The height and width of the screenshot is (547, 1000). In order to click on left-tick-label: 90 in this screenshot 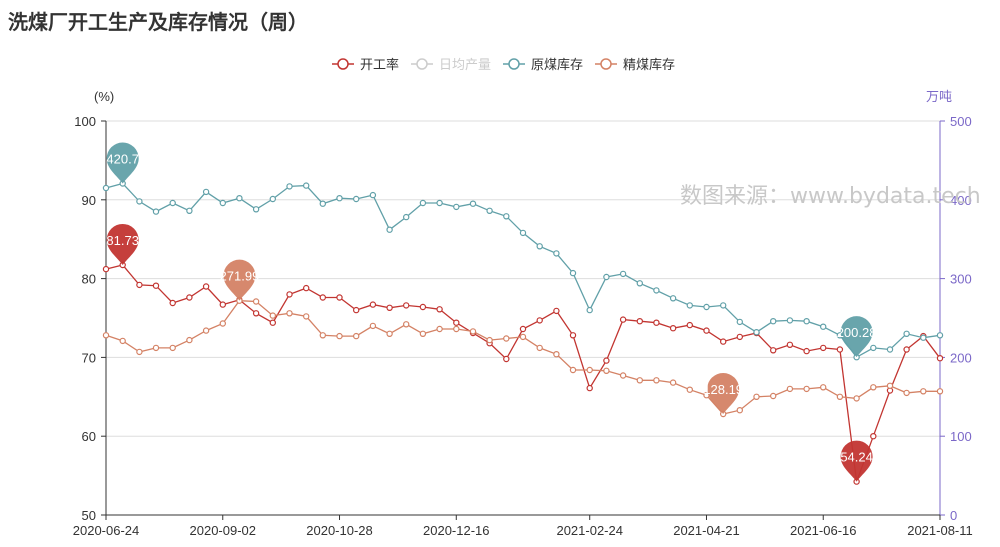, I will do `click(89, 200)`.